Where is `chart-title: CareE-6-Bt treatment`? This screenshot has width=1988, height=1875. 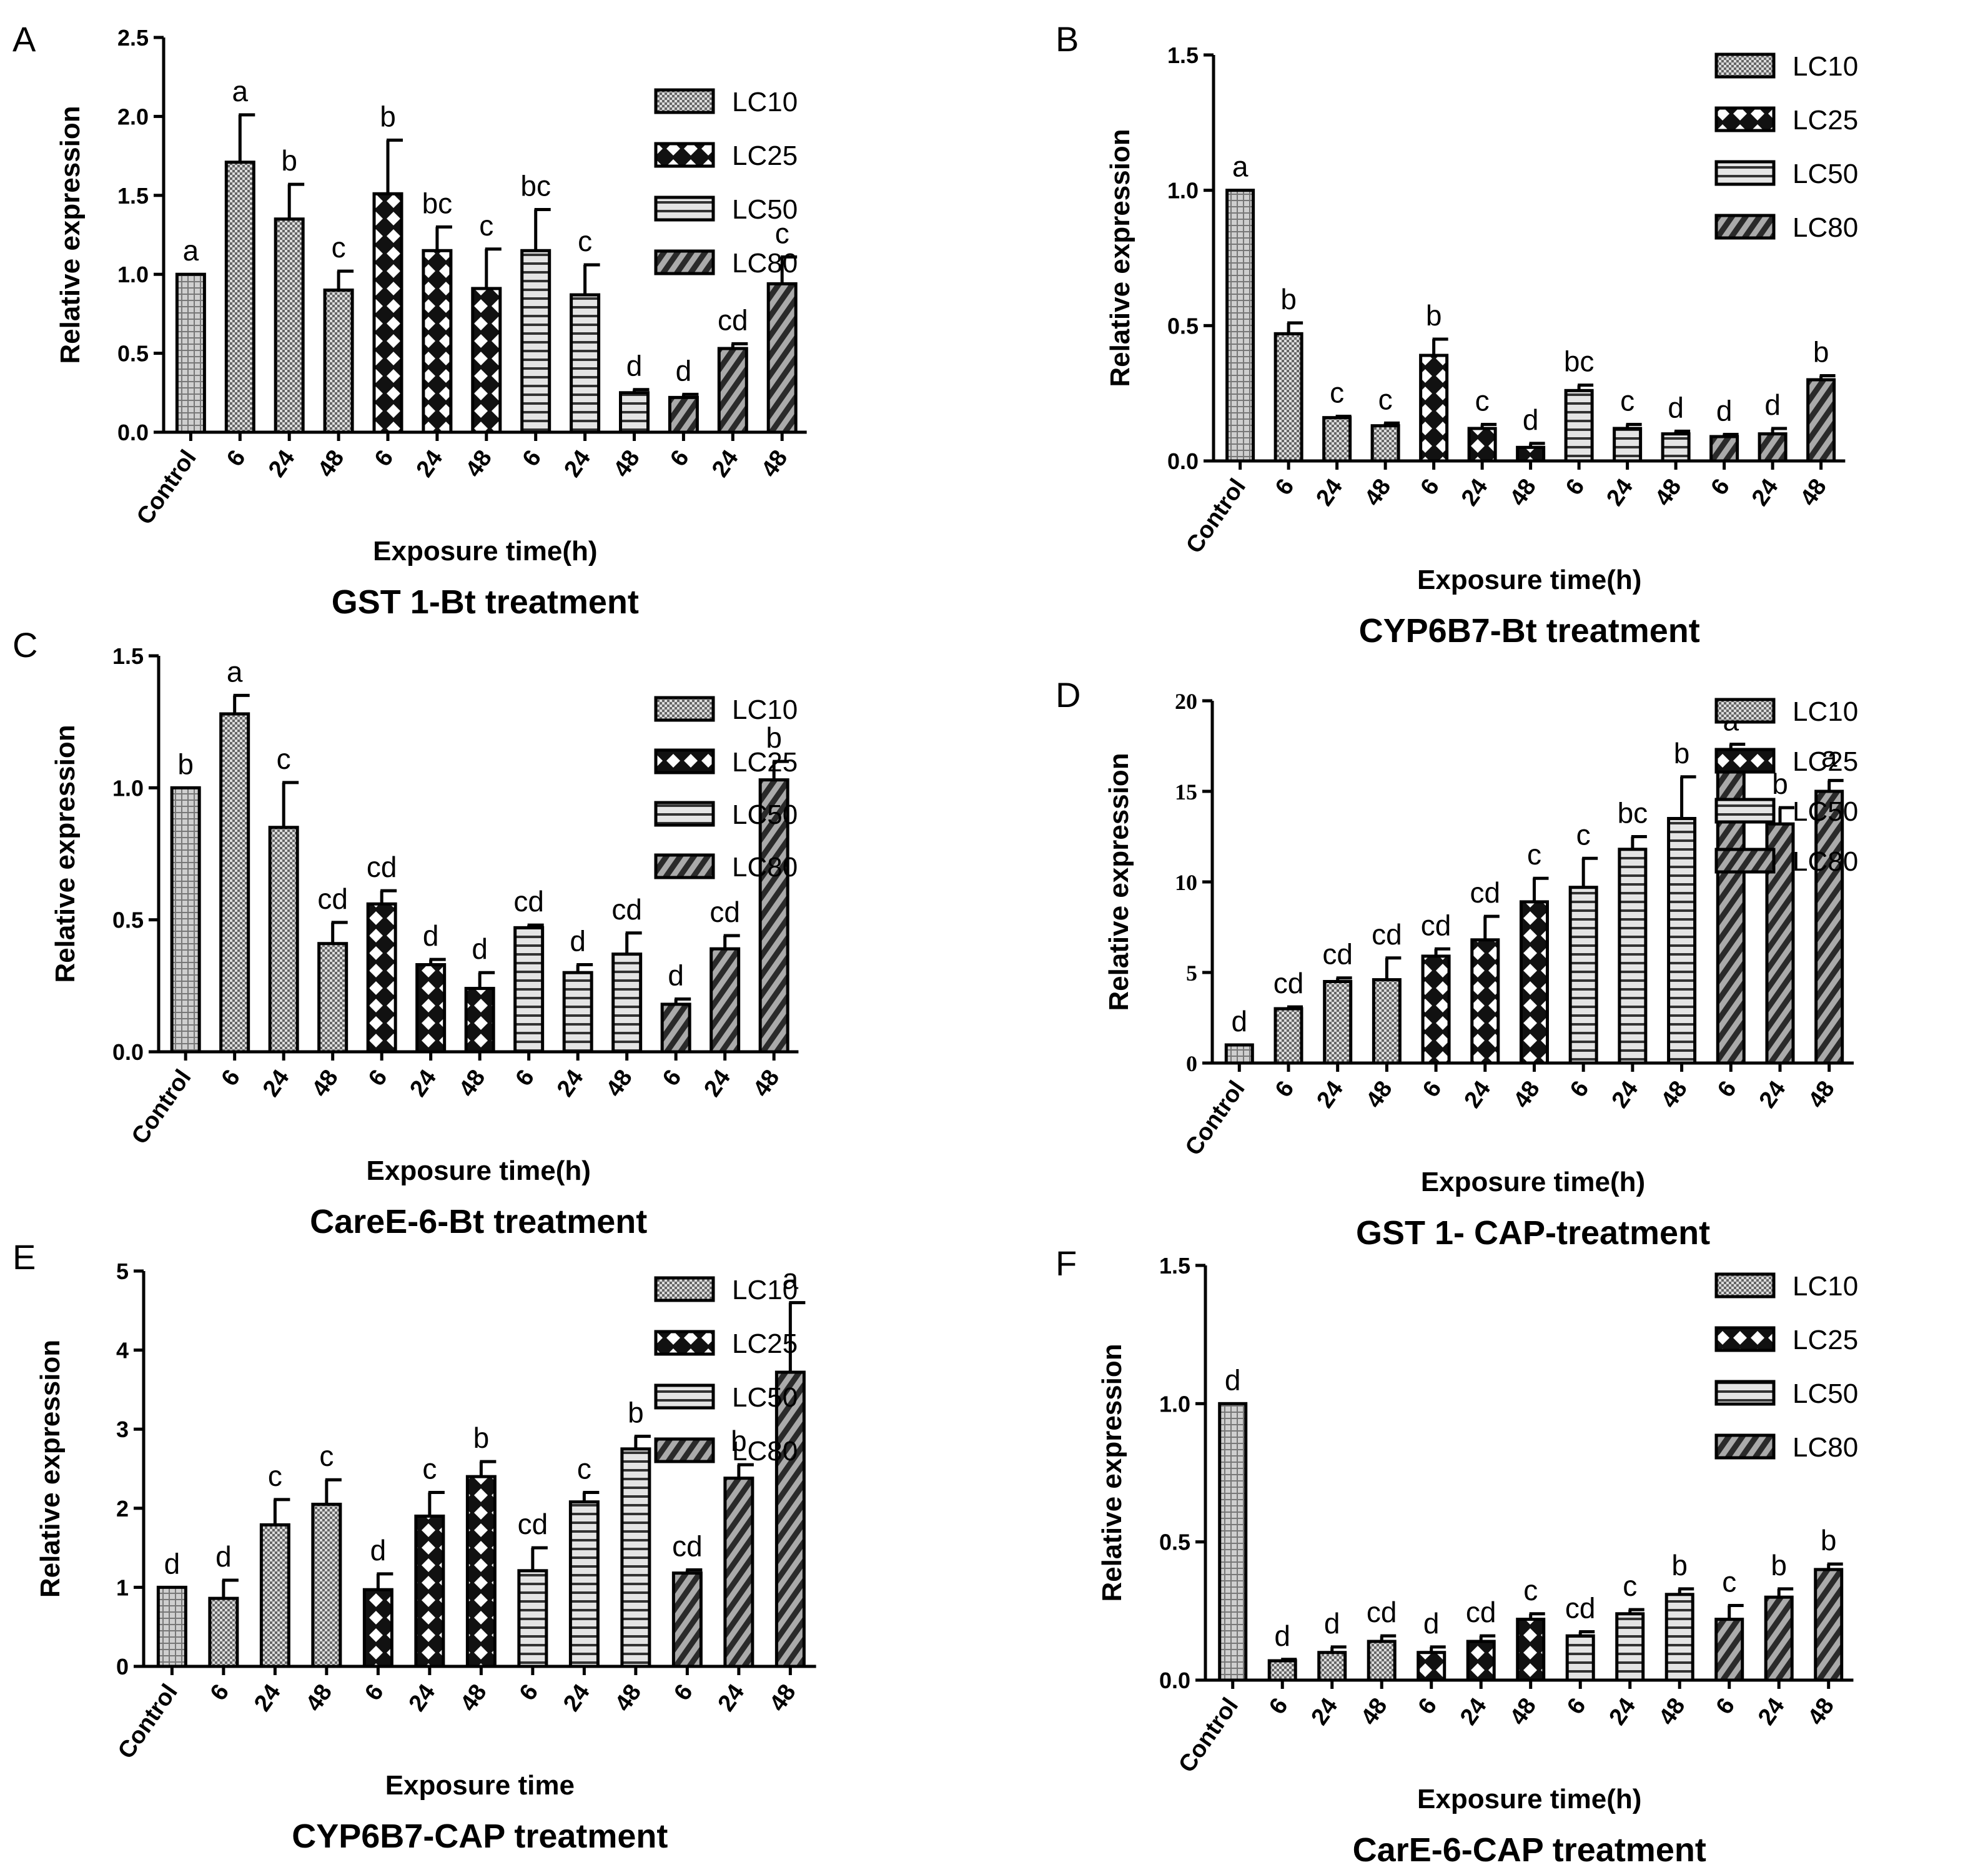 chart-title: CareE-6-Bt treatment is located at coordinates (478, 1221).